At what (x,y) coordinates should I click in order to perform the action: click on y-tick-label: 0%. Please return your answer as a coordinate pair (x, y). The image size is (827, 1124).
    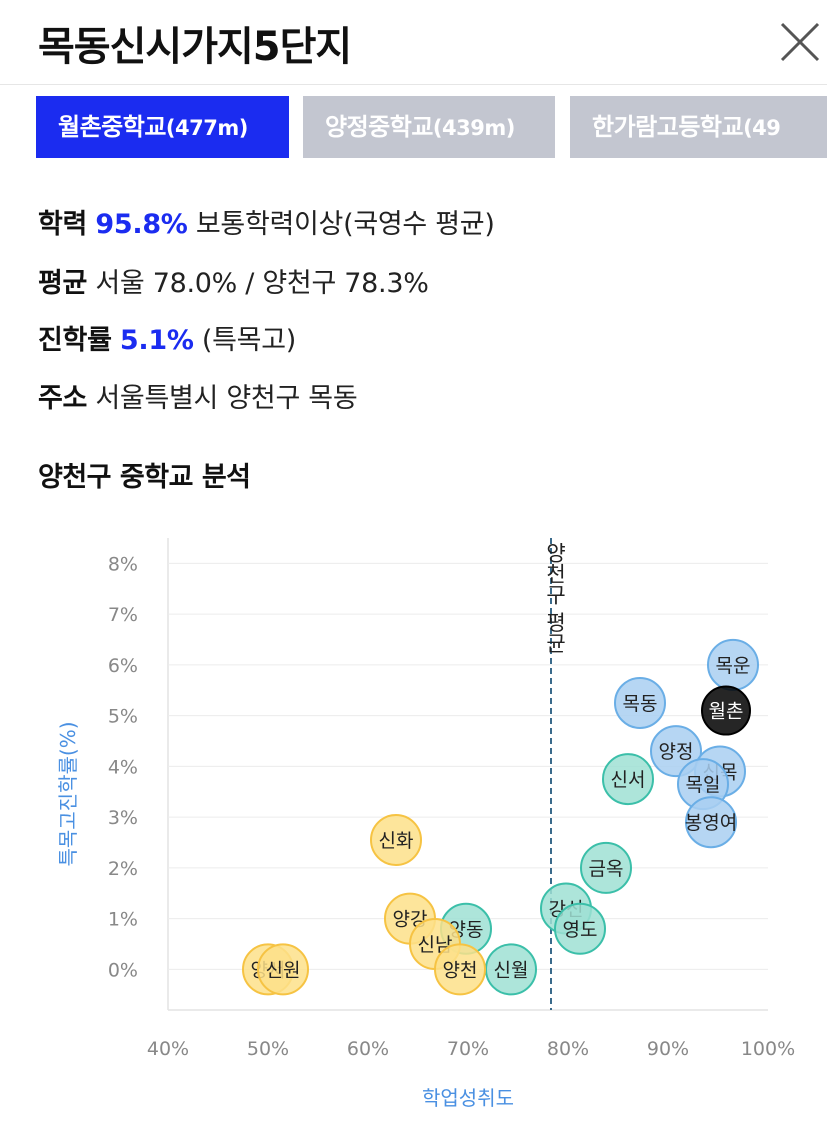
    Looking at the image, I should click on (123, 970).